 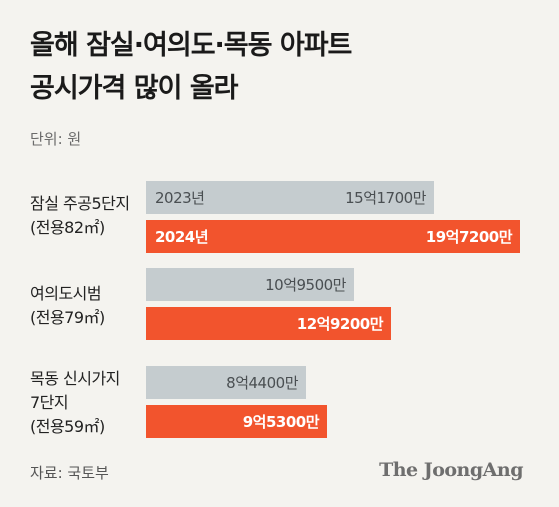 I want to click on category-label: 목동 신시가지 7단지 (전용59㎡), so click(x=75, y=403).